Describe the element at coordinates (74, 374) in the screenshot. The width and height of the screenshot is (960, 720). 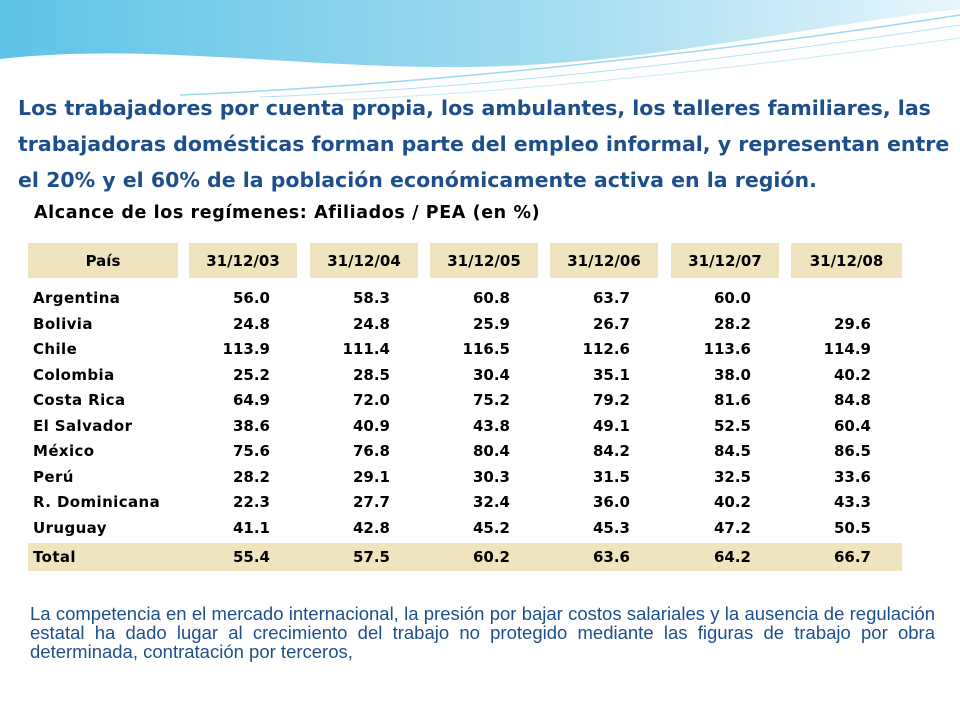
I see `country-name: Colombia` at that location.